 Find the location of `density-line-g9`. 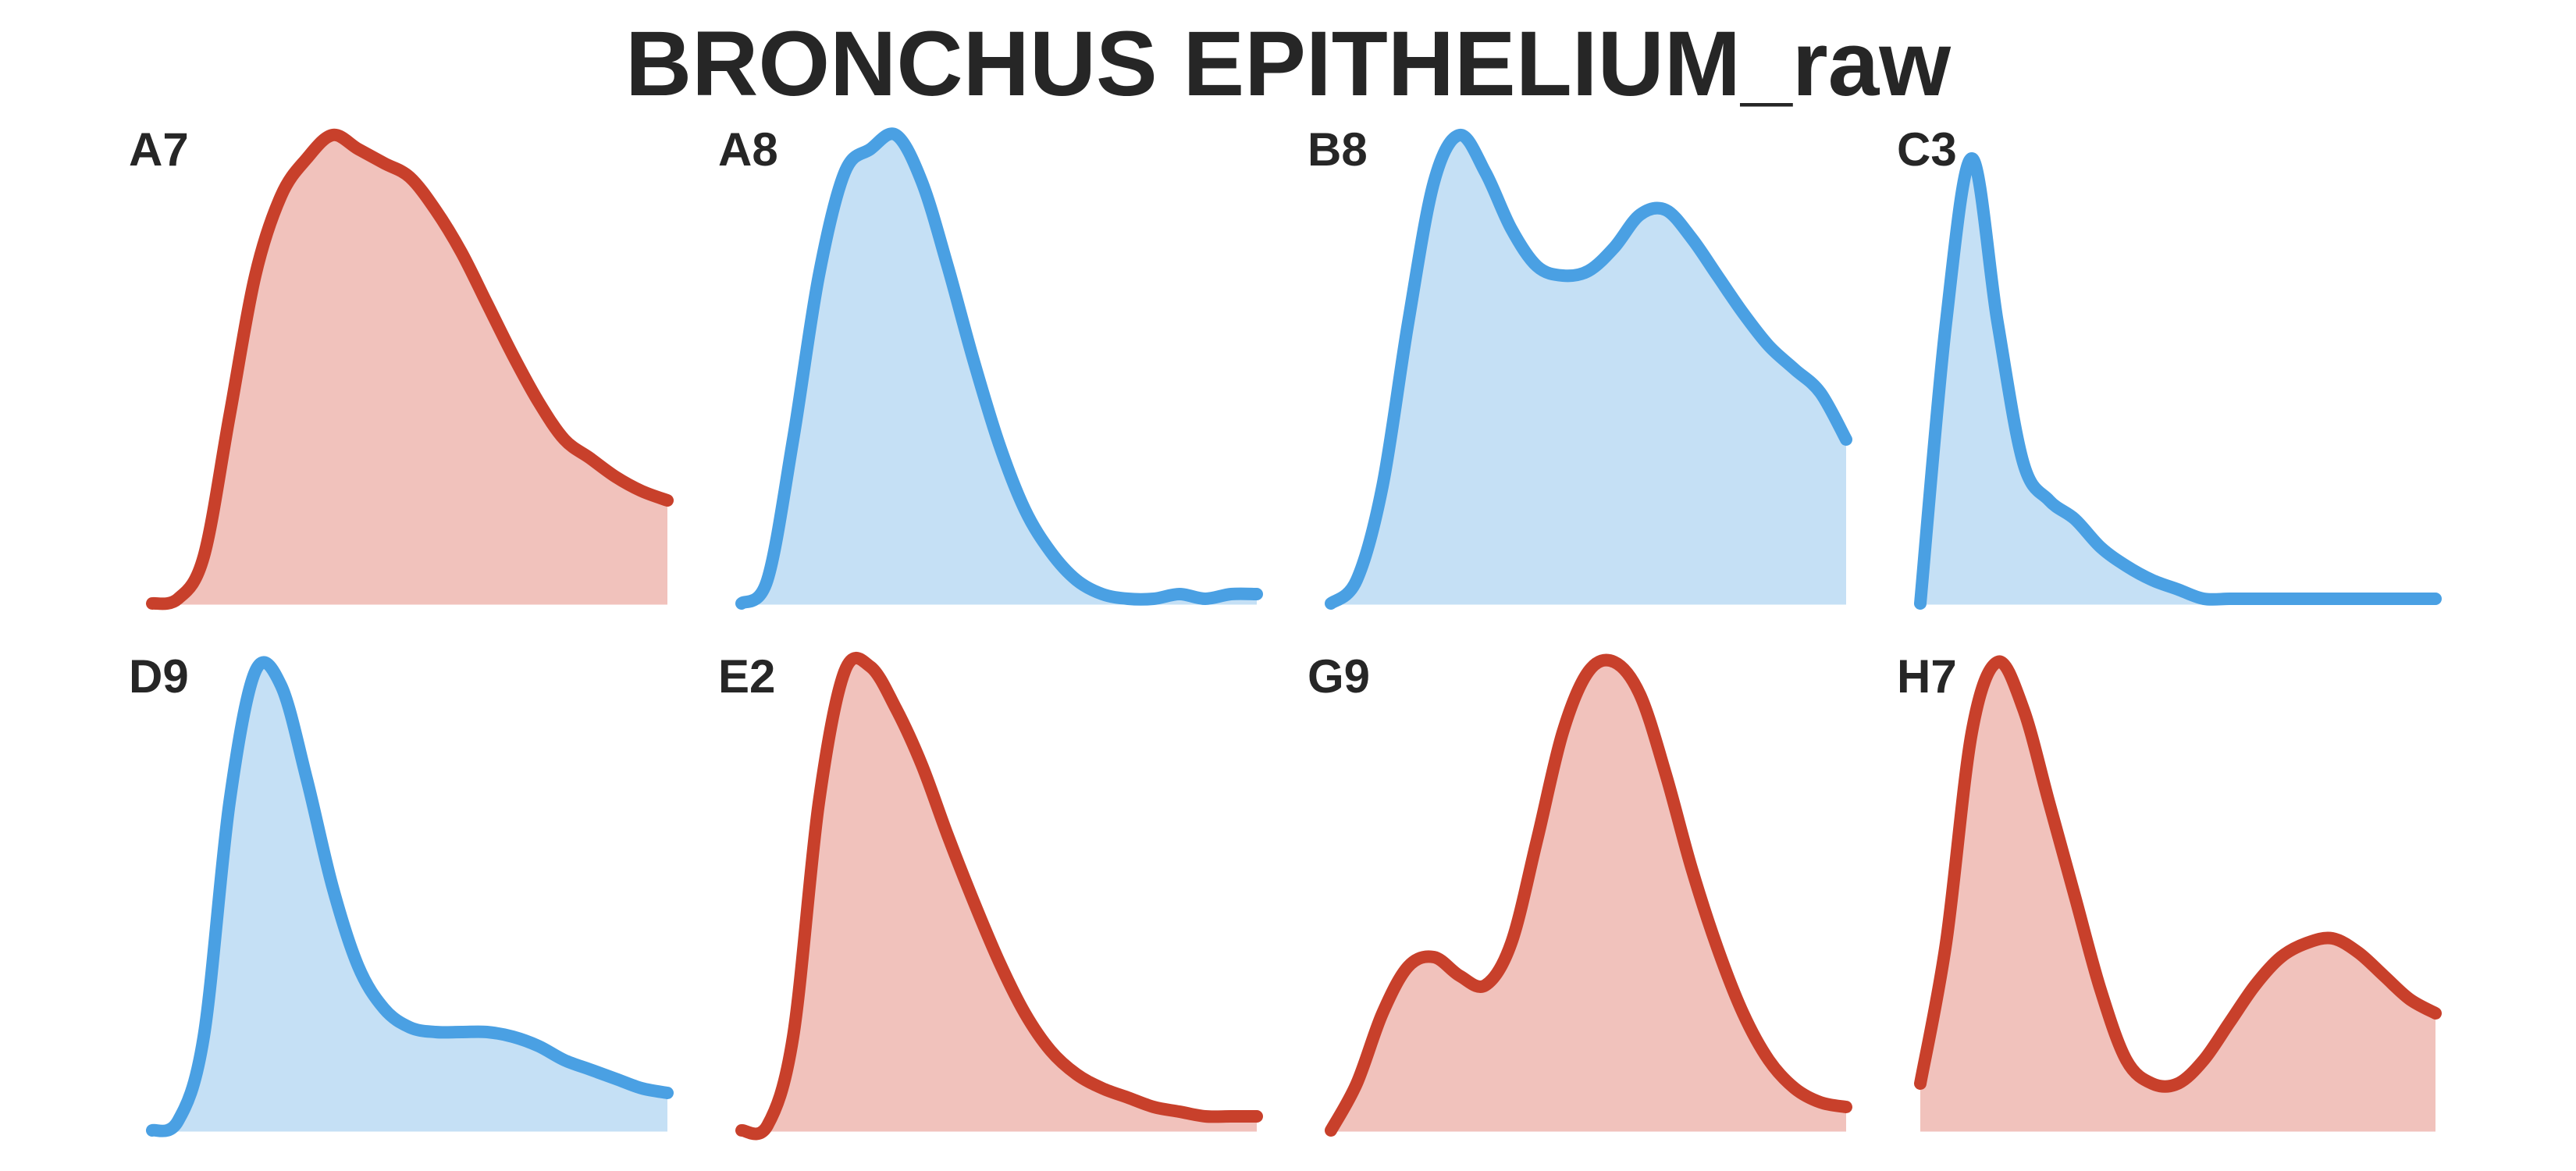

density-line-g9 is located at coordinates (1588, 895).